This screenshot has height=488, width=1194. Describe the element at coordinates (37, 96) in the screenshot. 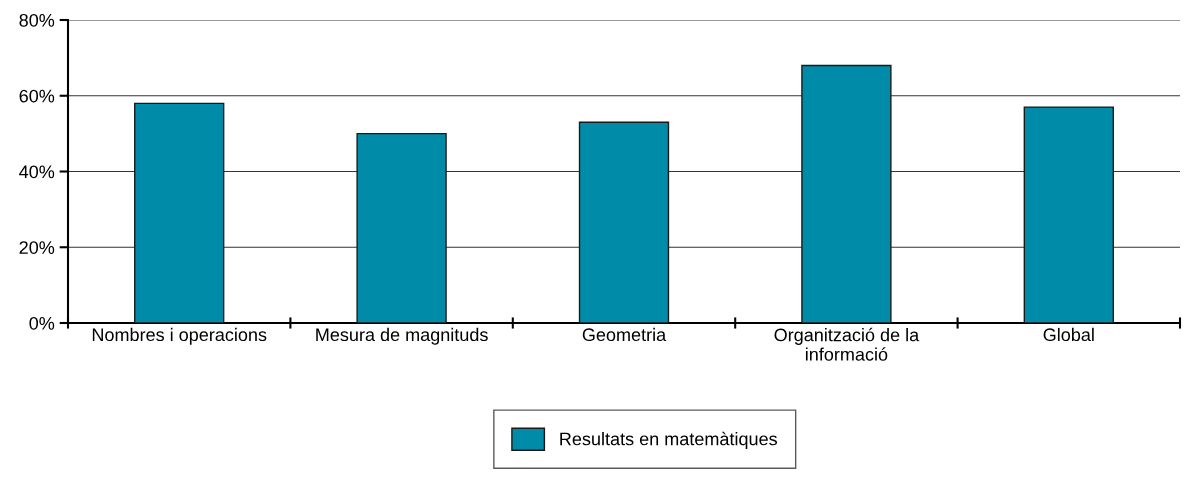

I see `y-tick-label: 60%` at that location.